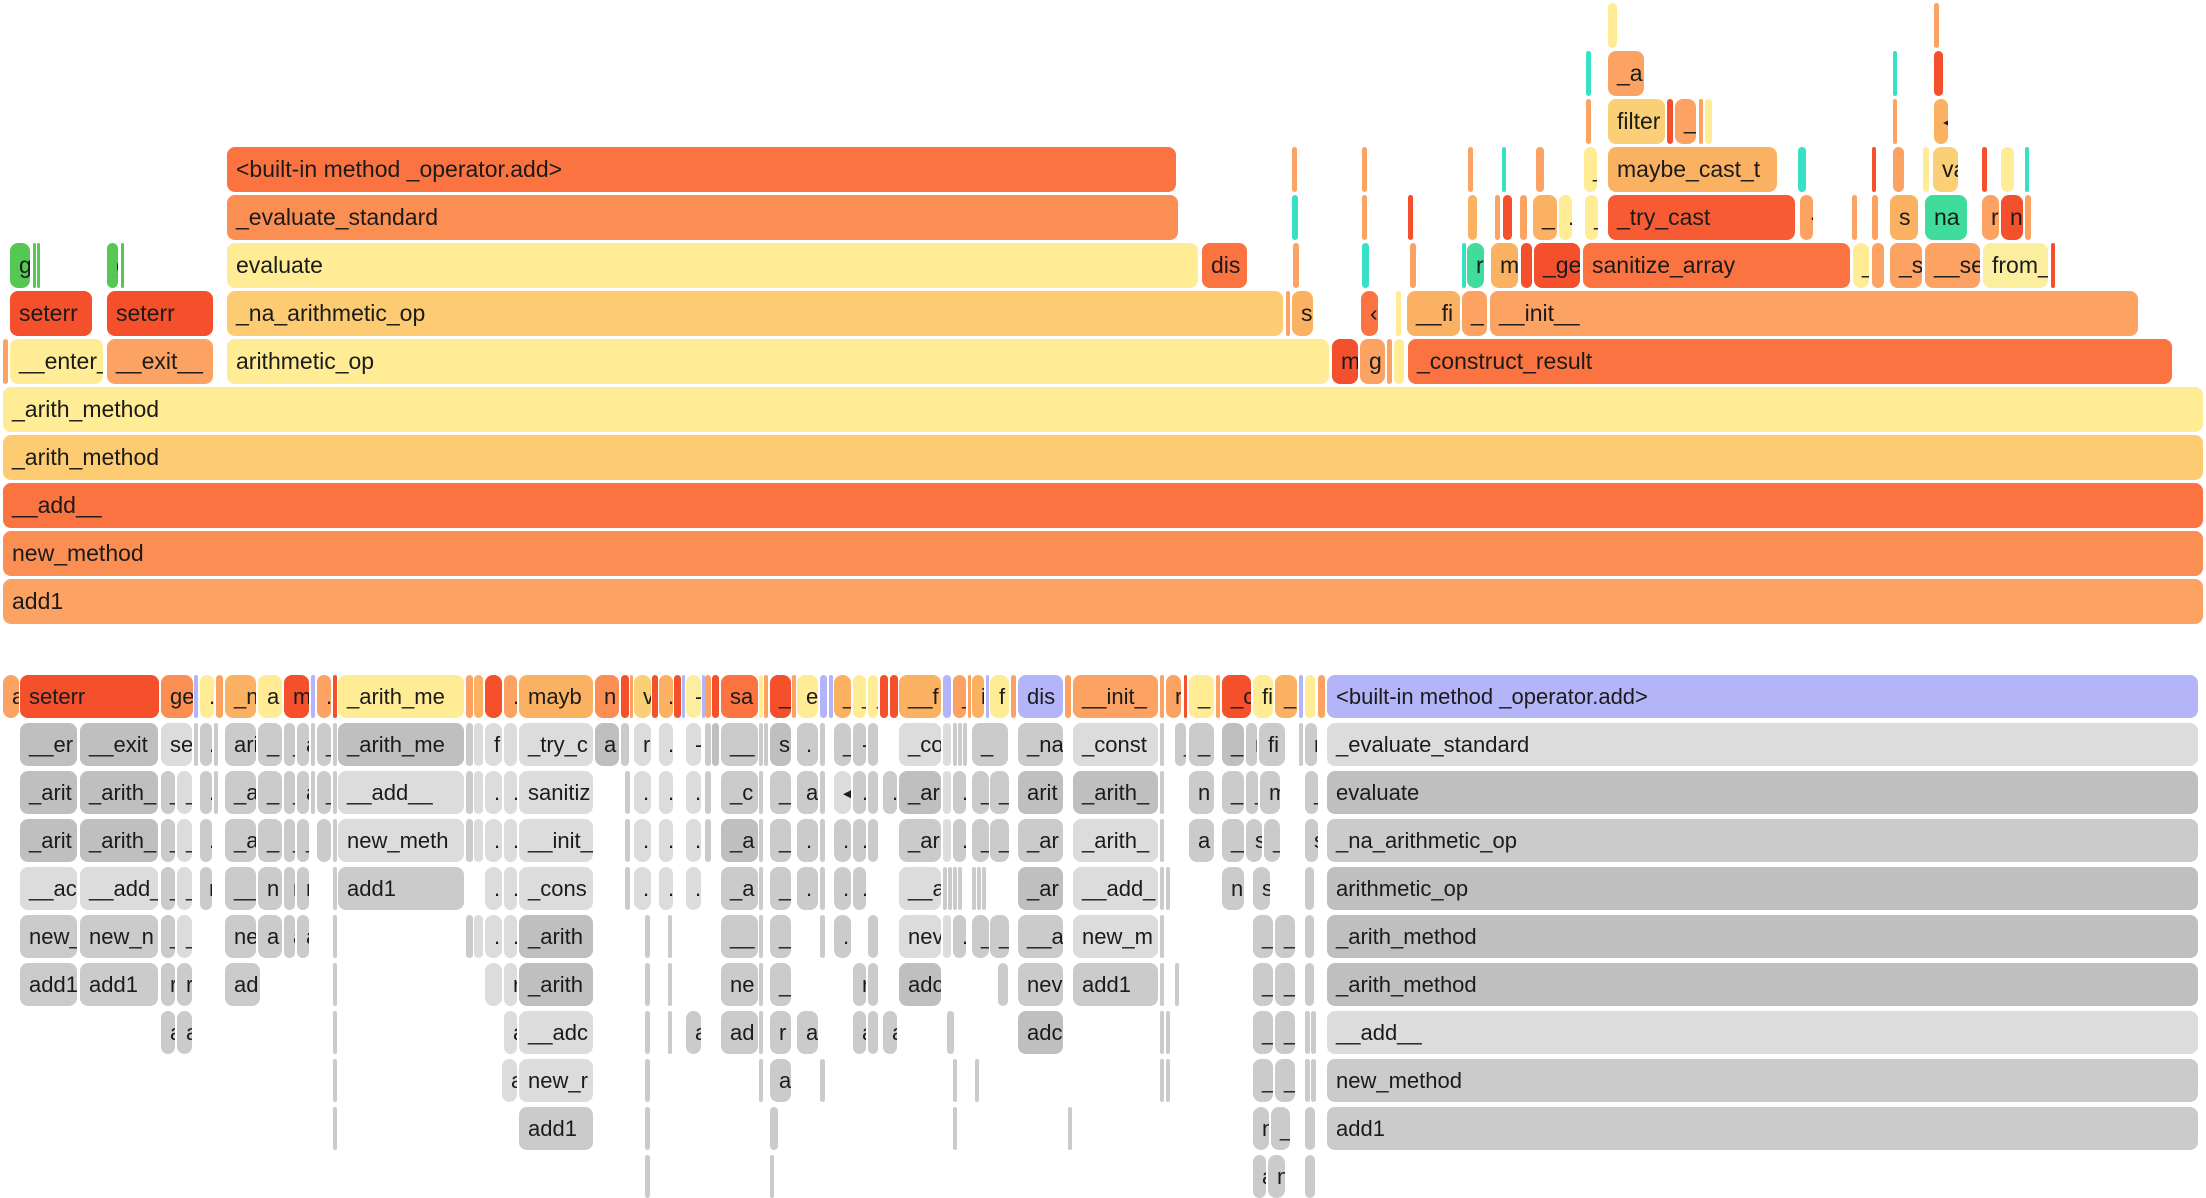 The width and height of the screenshot is (2206, 1198). Describe the element at coordinates (739, 792) in the screenshot. I see `flame-frame-_c: _c` at that location.